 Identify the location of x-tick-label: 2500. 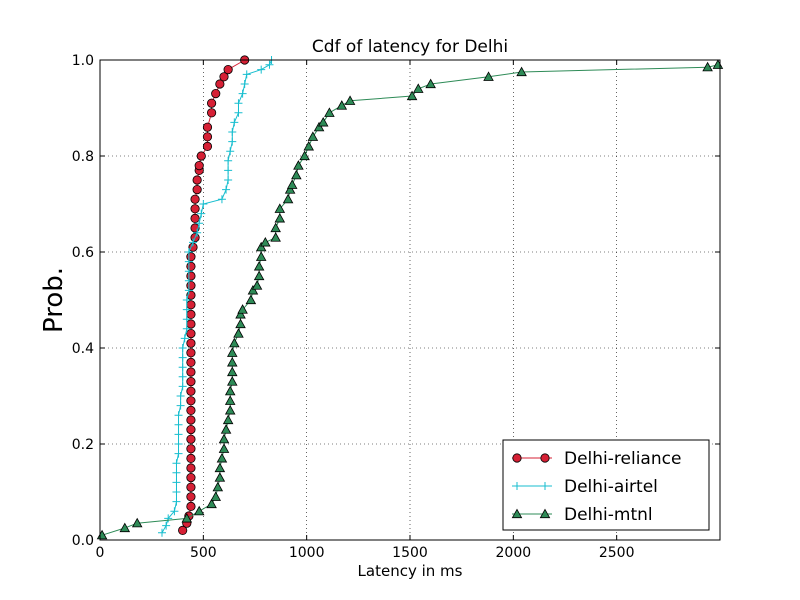
(617, 553).